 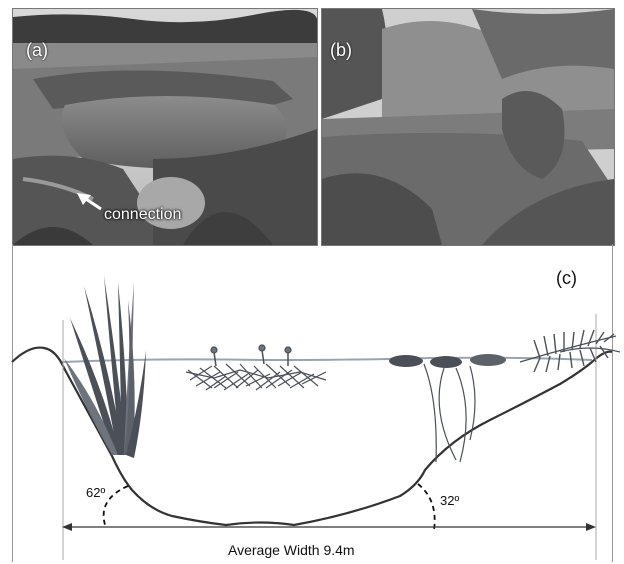 What do you see at coordinates (570, 351) in the screenshot?
I see `bank-plant-icon` at bounding box center [570, 351].